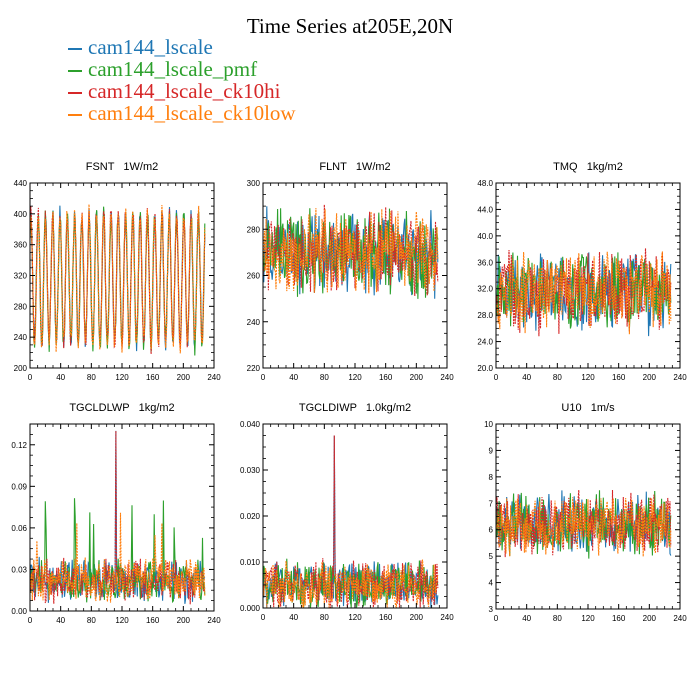  Describe the element at coordinates (21, 368) in the screenshot. I see `y-tick-label: 200` at that location.